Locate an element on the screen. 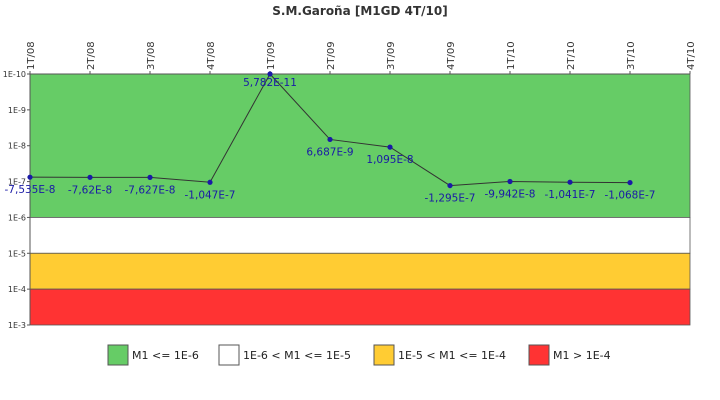 This screenshot has height=400, width=720. y-tick-label: 1E-7 is located at coordinates (17, 182).